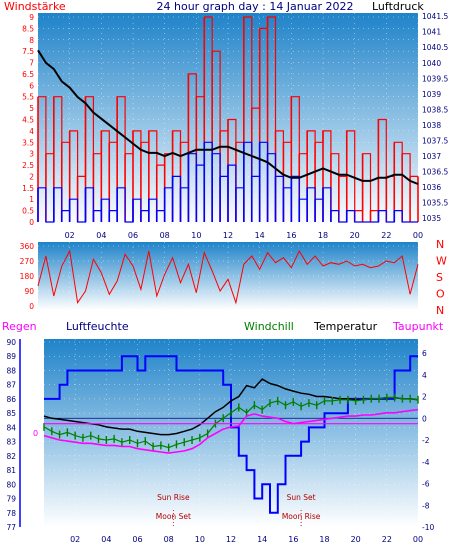 This screenshot has width=462, height=550. I want to click on pressure-tick-label: 1039, so click(431, 94).